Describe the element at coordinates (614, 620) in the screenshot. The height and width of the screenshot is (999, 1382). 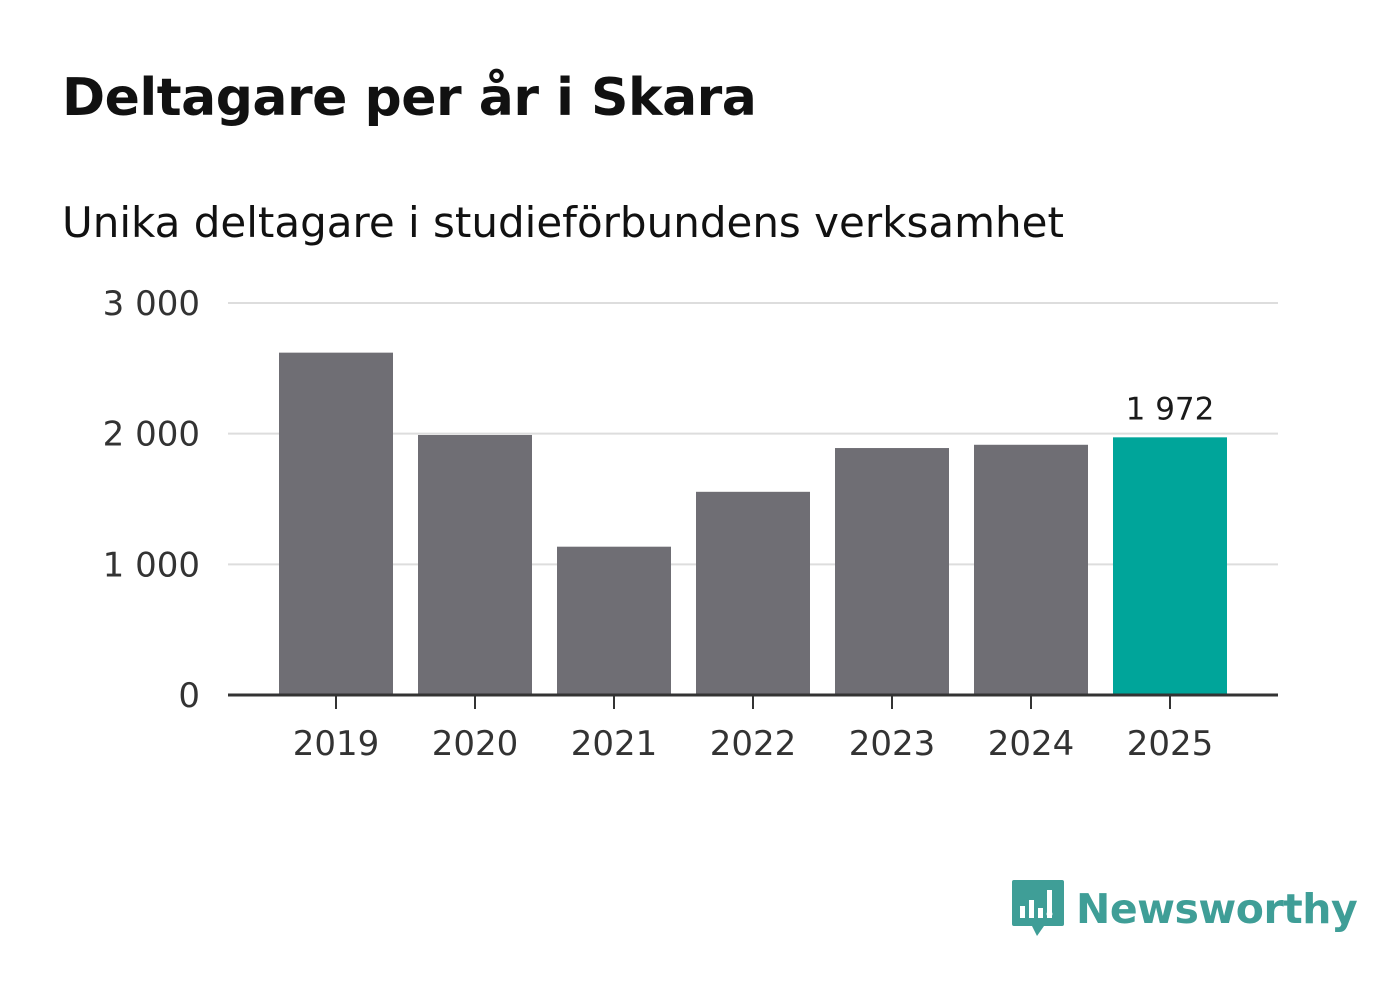
I see `bar-2021` at that location.